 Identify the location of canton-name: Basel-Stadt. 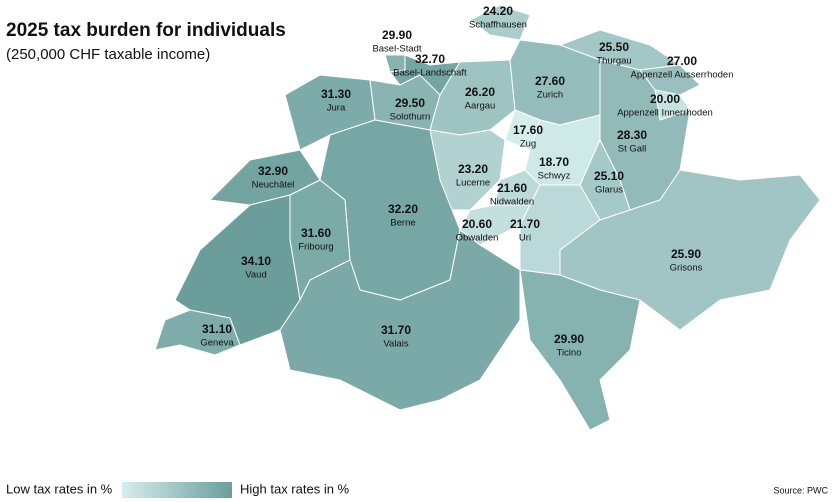
(396, 49).